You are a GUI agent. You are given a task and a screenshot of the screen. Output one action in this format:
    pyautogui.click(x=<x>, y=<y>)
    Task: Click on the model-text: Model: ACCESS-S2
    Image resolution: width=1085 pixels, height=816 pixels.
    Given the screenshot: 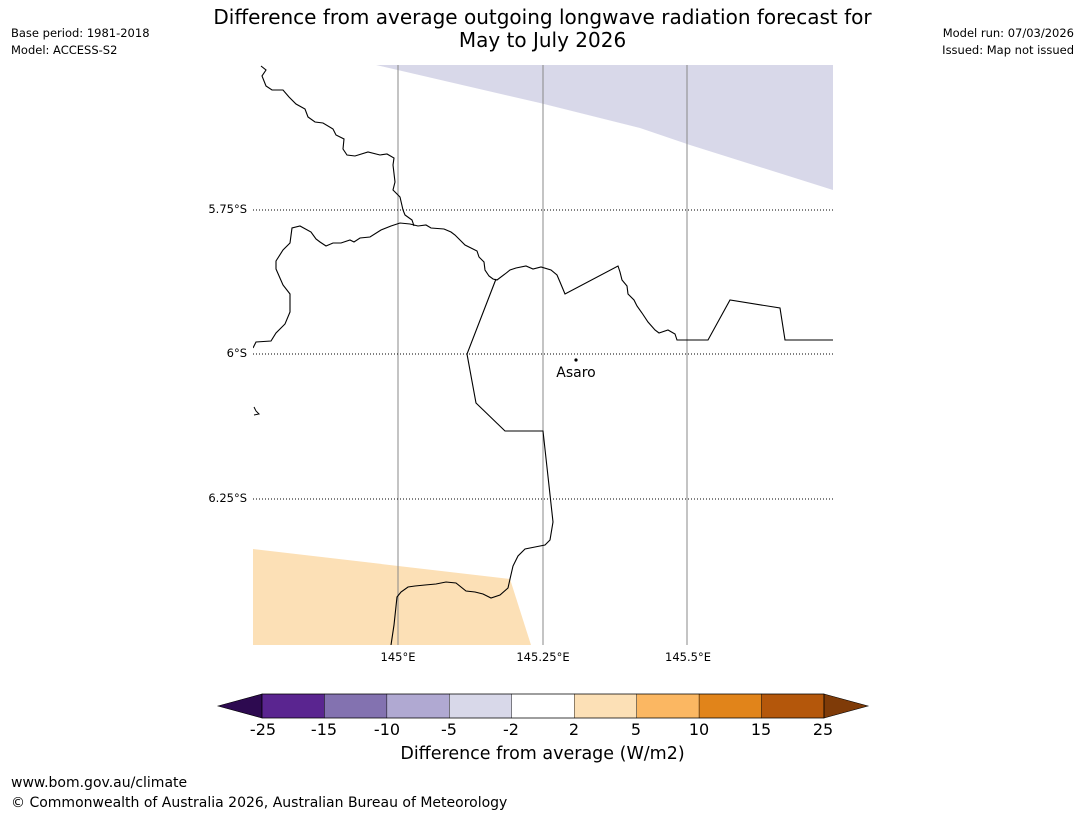 What is the action you would take?
    pyautogui.click(x=64, y=50)
    